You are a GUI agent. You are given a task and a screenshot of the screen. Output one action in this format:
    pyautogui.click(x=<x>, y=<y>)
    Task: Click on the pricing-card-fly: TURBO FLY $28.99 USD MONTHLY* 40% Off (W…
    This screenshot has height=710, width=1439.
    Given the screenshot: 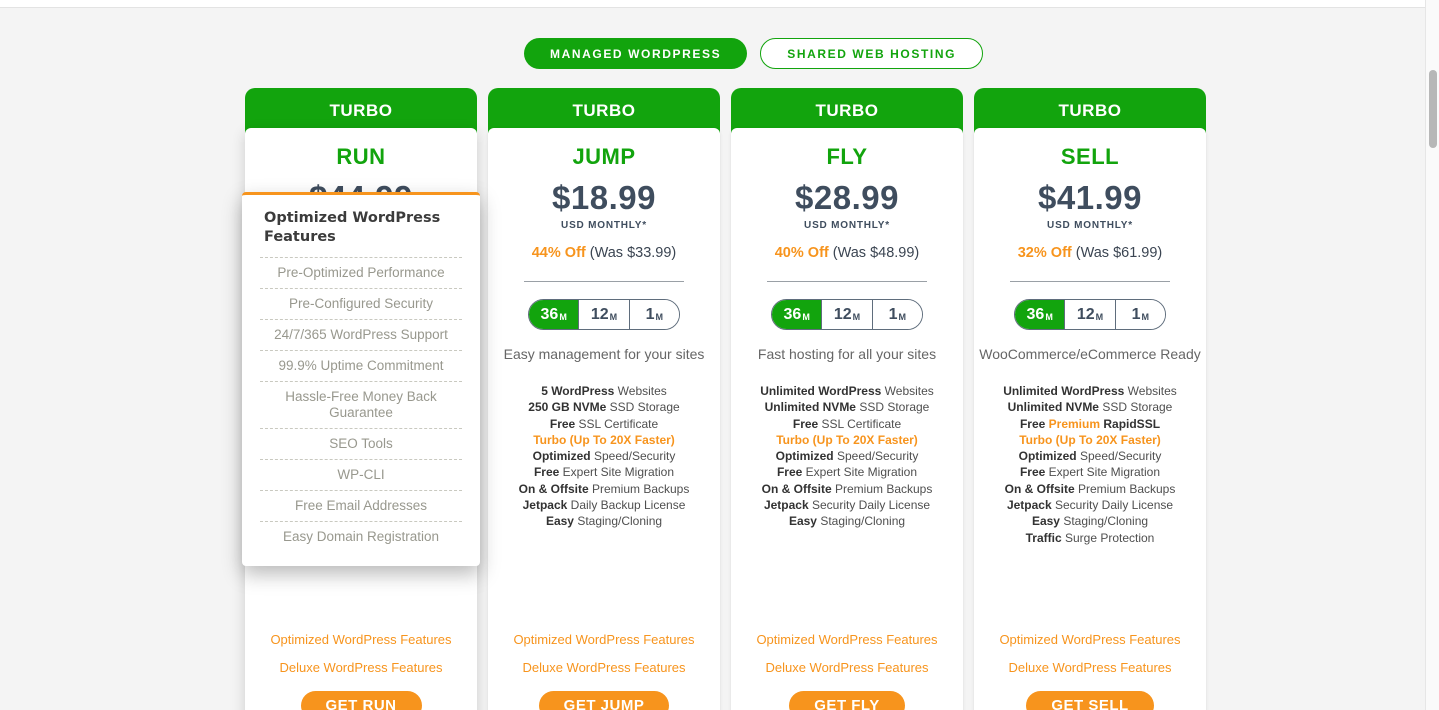 What is the action you would take?
    pyautogui.click(x=847, y=399)
    